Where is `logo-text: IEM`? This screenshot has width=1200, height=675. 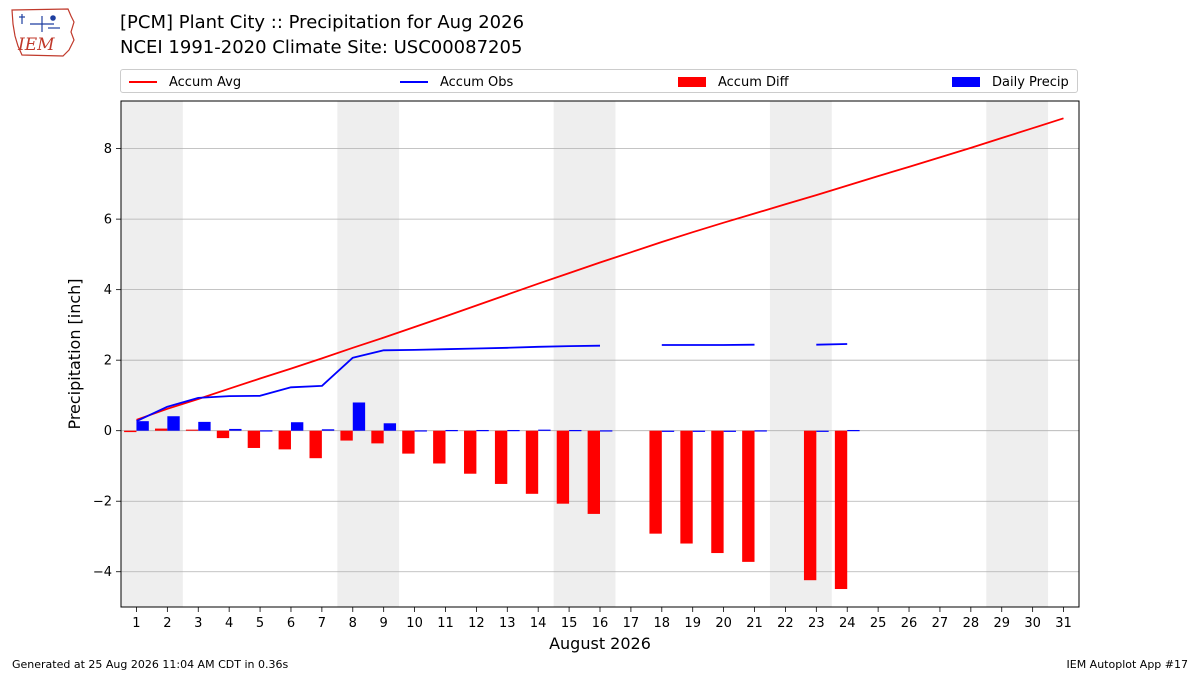
logo-text: IEM is located at coordinates (36, 45).